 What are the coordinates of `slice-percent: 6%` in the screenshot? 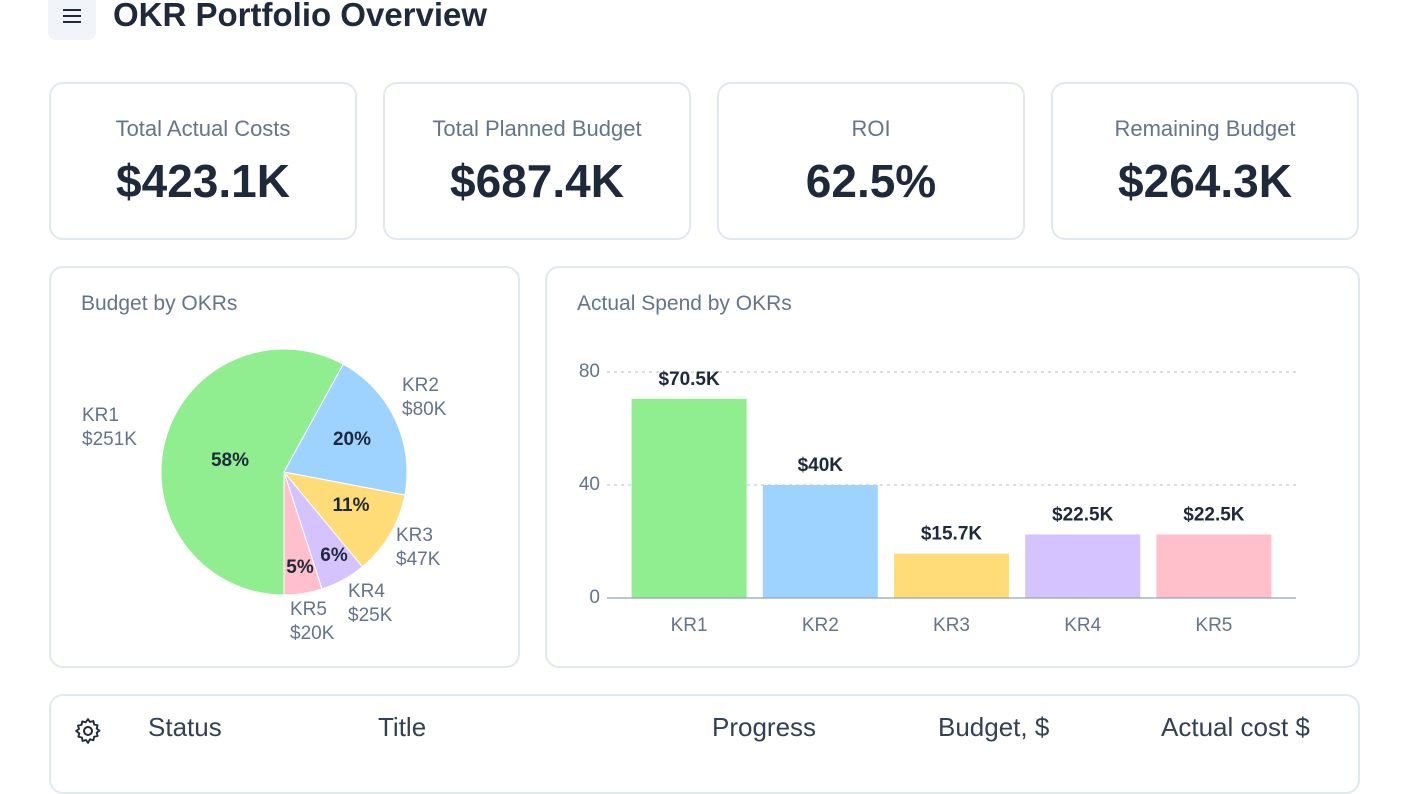 It's located at (334, 555).